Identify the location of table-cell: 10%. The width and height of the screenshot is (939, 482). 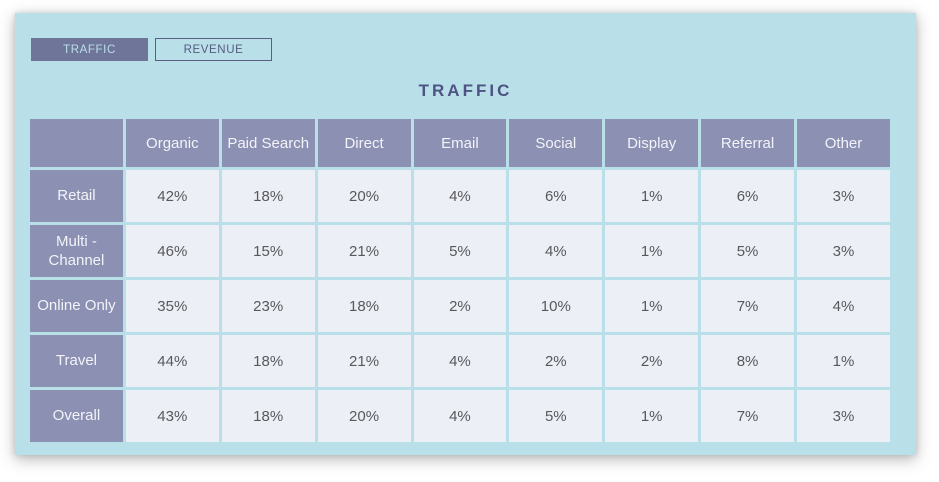
(556, 306).